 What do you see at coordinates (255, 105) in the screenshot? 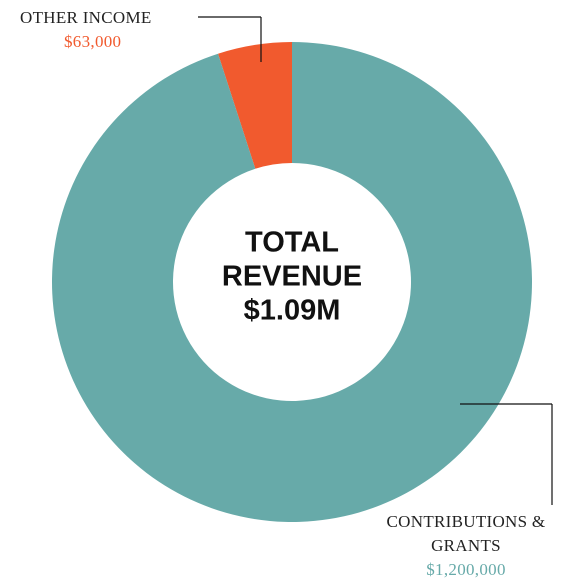
I see `slice` at bounding box center [255, 105].